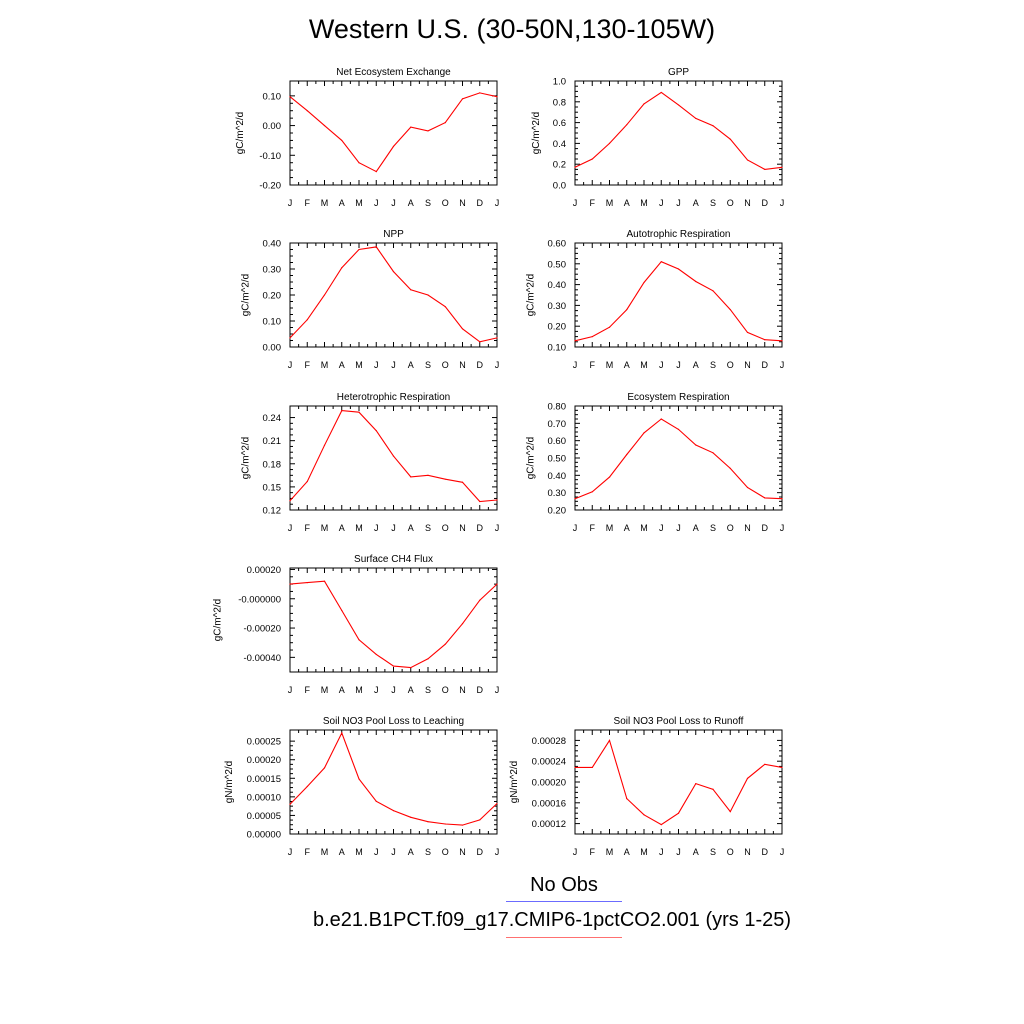 This screenshot has width=1024, height=1024. What do you see at coordinates (557, 407) in the screenshot?
I see `y-tick-label: 0.80` at bounding box center [557, 407].